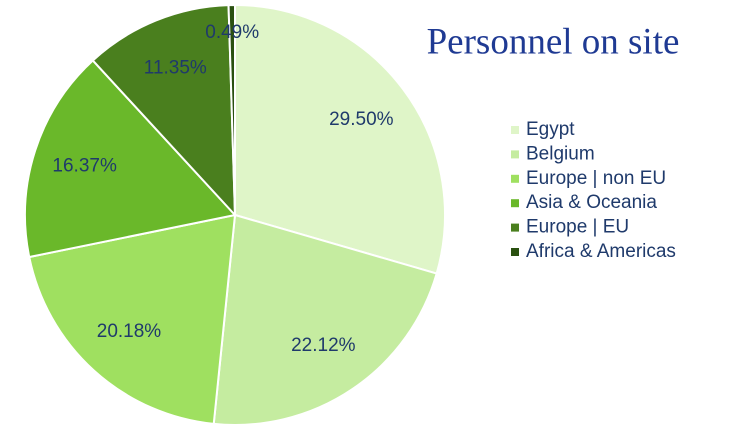 This screenshot has width=735, height=425. Describe the element at coordinates (577, 227) in the screenshot. I see `legend-label: Europe | EU` at that location.